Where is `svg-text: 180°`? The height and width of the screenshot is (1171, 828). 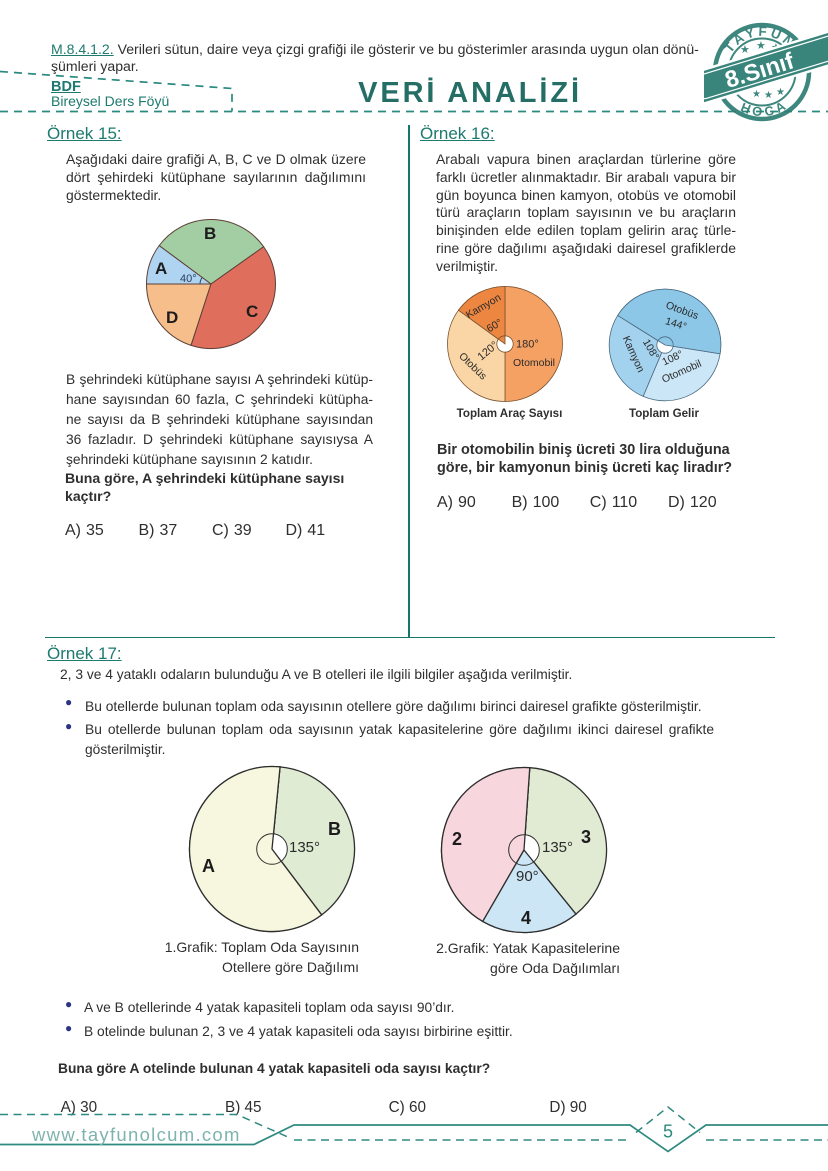
svg-text: 180° is located at coordinates (527, 345).